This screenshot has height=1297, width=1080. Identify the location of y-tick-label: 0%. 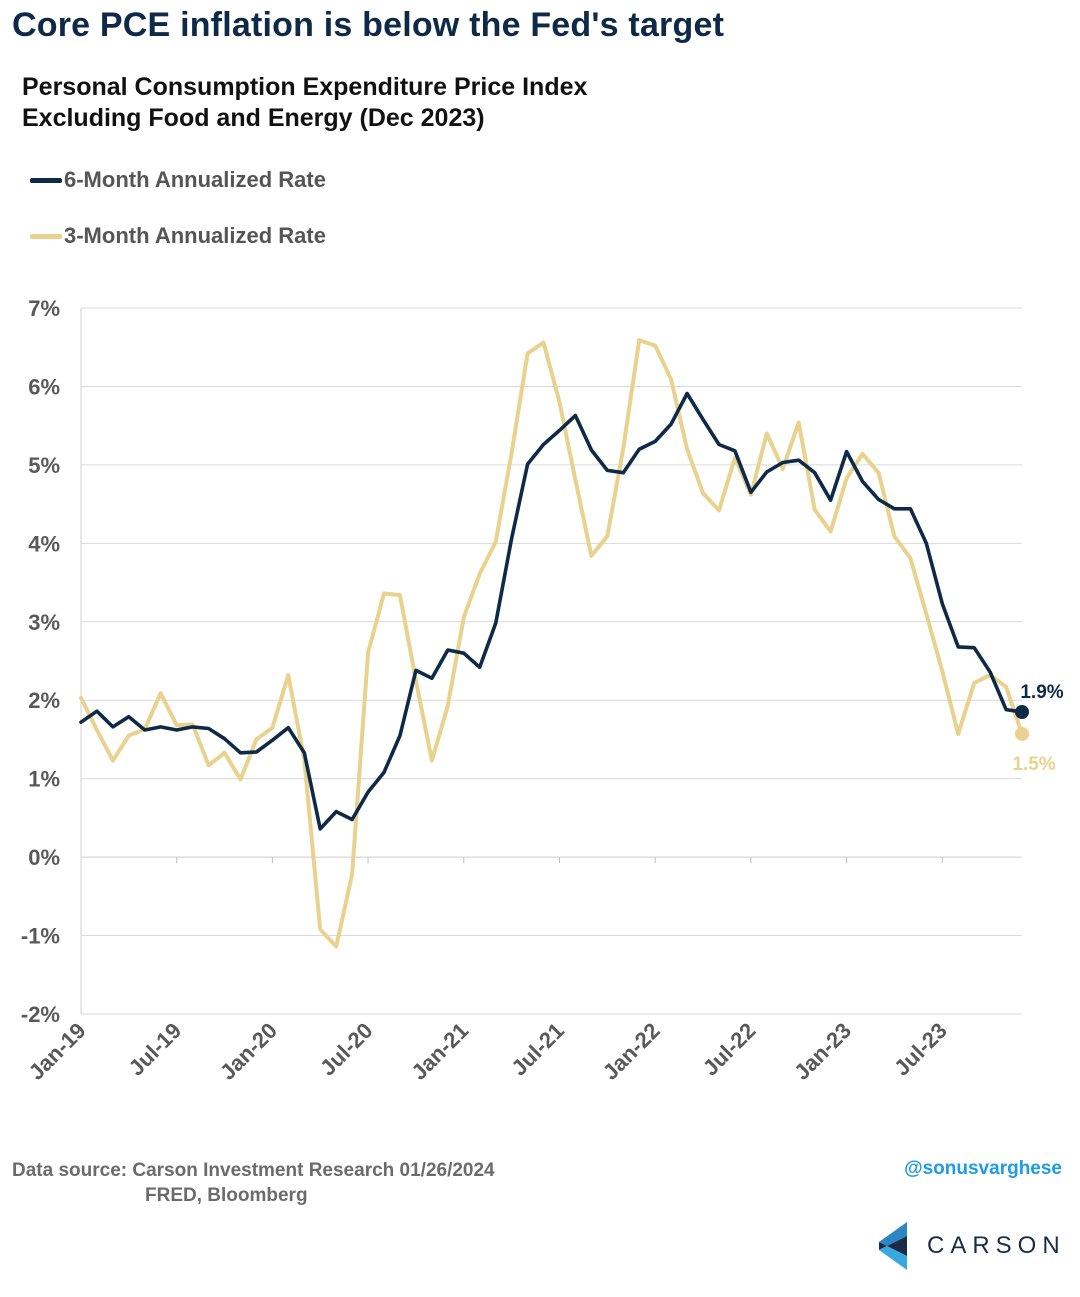
(44, 857).